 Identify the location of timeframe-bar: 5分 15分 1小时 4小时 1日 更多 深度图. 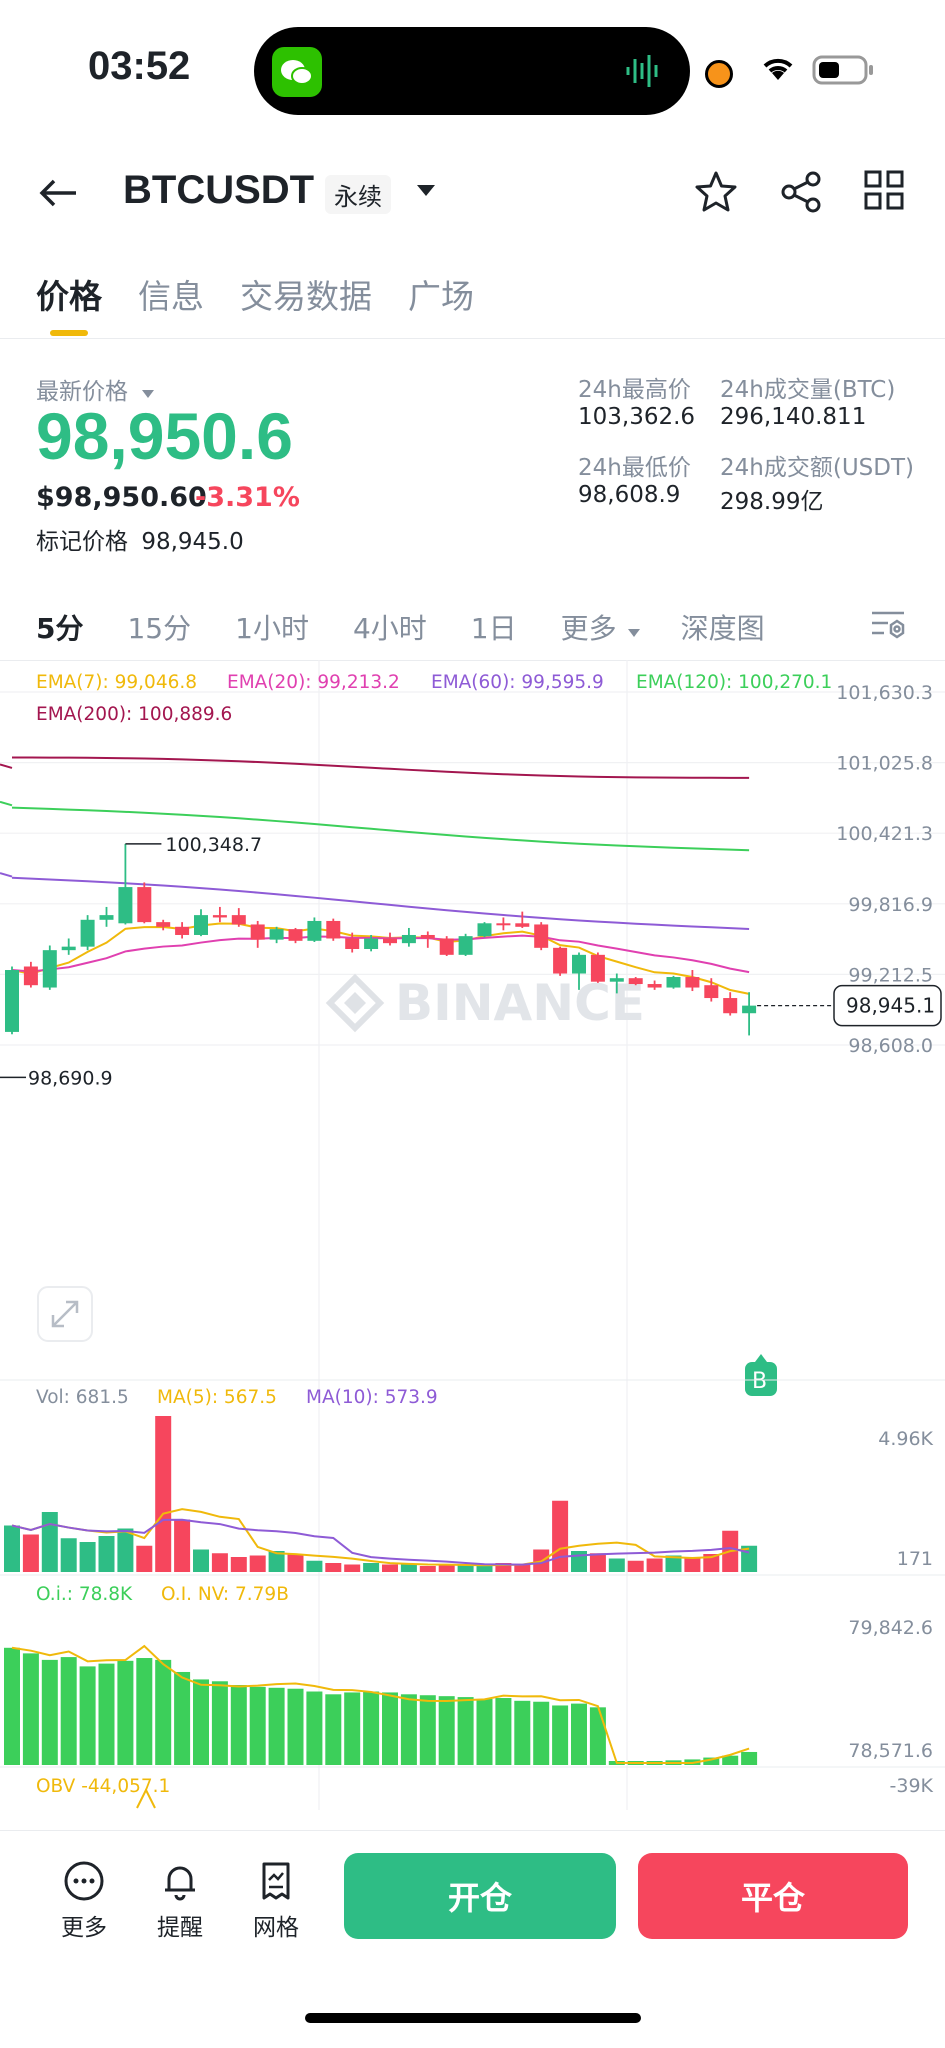
(422, 627).